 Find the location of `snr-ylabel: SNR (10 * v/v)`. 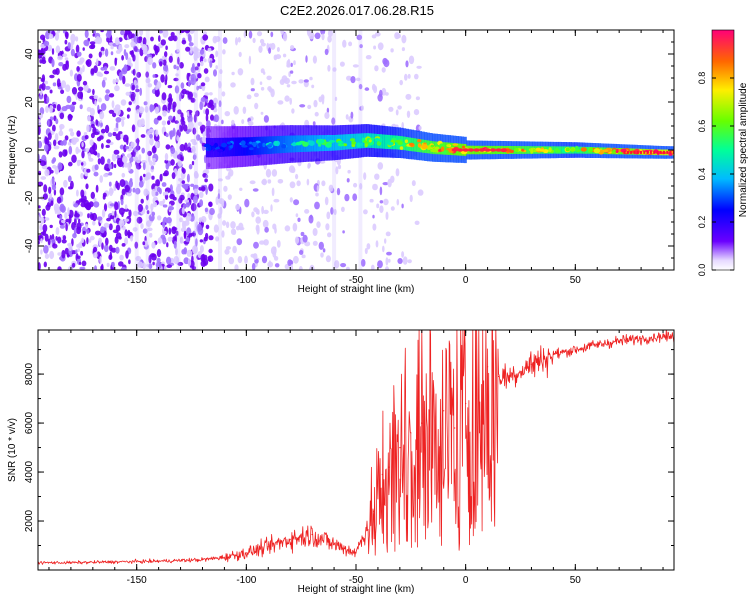

snr-ylabel: SNR (10 * v/v) is located at coordinates (12, 450).